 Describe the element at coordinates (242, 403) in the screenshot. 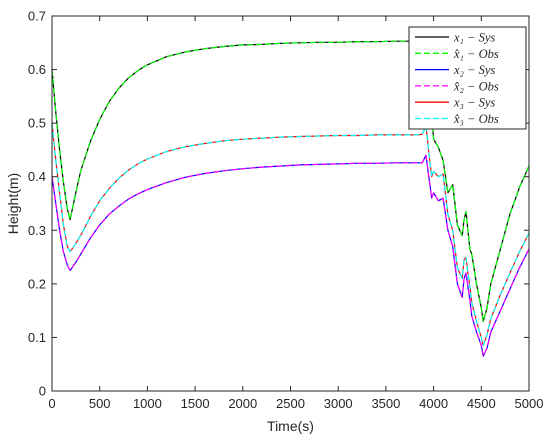

I see `x-tick-label: 2000` at that location.